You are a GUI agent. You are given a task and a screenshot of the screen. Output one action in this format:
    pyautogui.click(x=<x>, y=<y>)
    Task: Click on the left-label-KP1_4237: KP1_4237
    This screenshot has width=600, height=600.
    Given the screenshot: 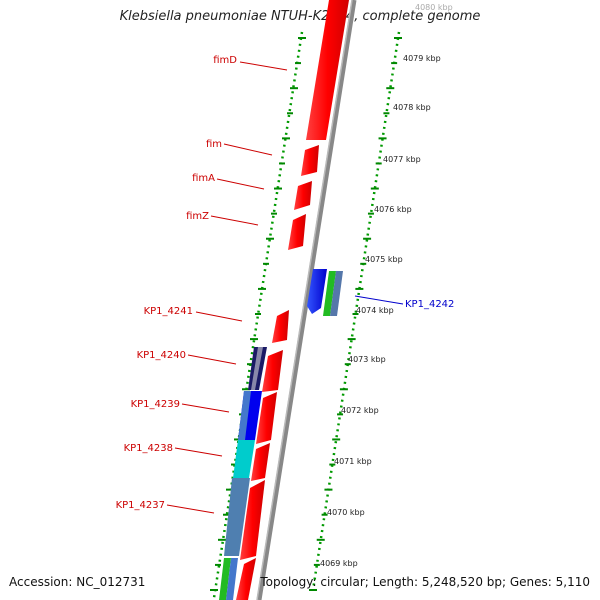 What is the action you would take?
    pyautogui.click(x=165, y=507)
    